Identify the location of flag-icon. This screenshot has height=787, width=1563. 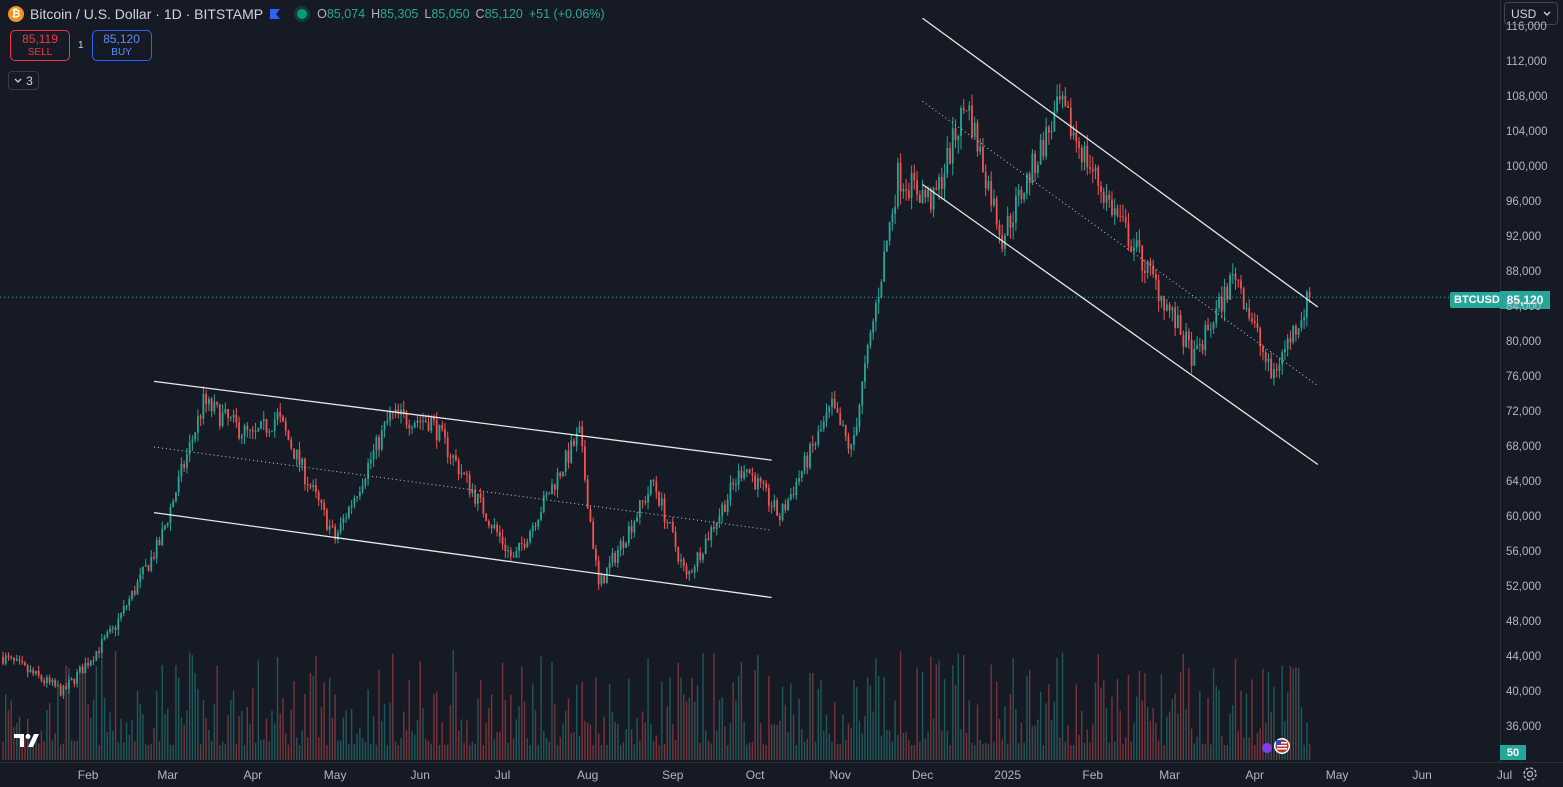
(275, 14).